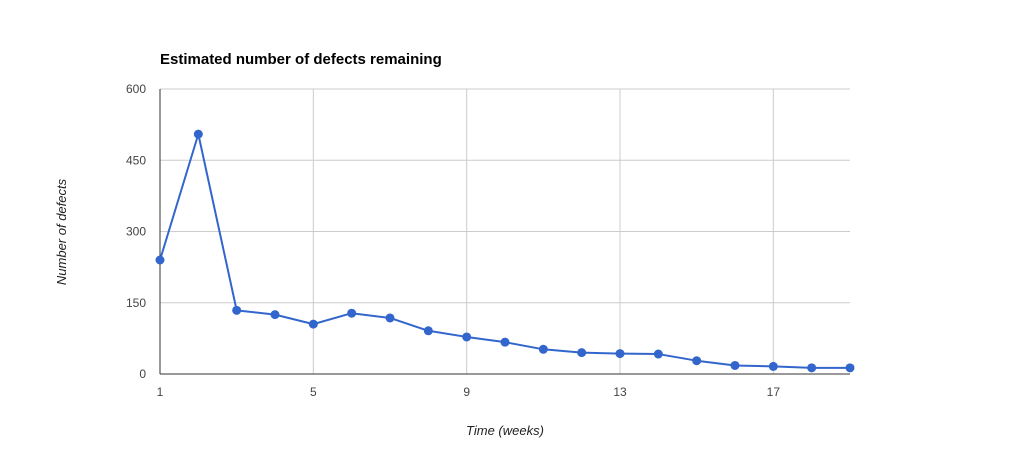  What do you see at coordinates (313, 392) in the screenshot?
I see `x-tick-label: 5` at bounding box center [313, 392].